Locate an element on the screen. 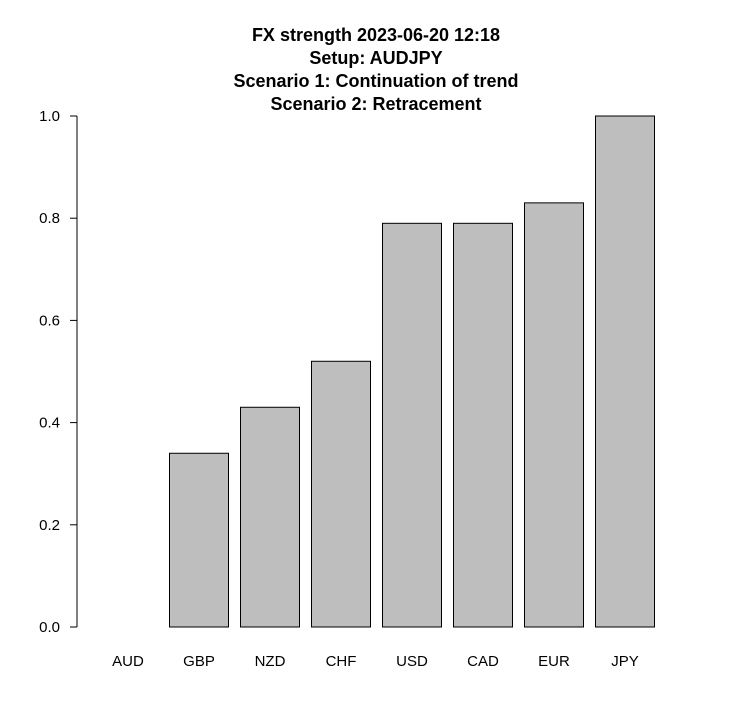  bar-eur is located at coordinates (554, 415).